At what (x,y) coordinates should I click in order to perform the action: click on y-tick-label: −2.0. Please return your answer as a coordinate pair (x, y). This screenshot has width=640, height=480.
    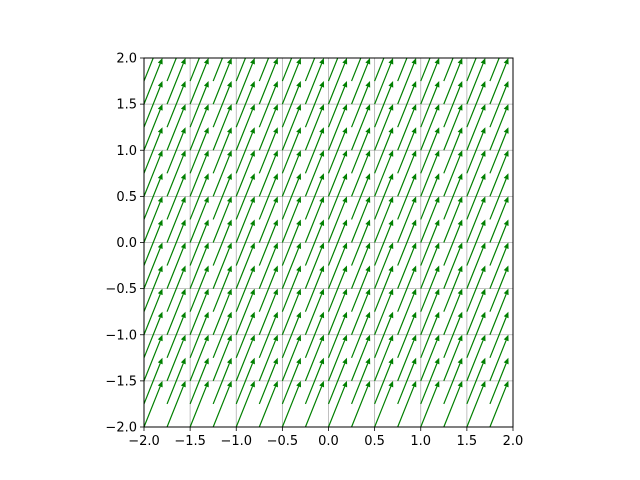
    Looking at the image, I should click on (121, 428).